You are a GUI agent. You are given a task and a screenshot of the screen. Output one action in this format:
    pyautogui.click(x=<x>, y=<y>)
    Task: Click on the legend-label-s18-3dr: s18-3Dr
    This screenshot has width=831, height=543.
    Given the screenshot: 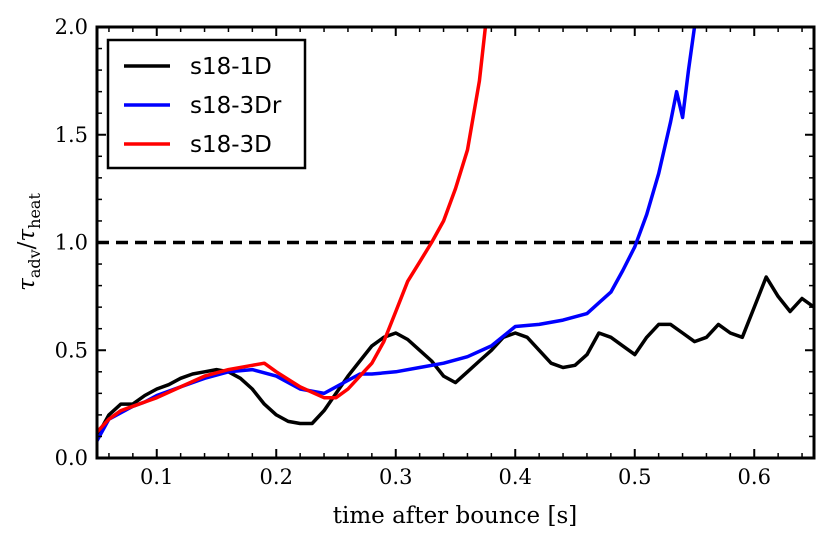 What is the action you would take?
    pyautogui.click(x=236, y=106)
    